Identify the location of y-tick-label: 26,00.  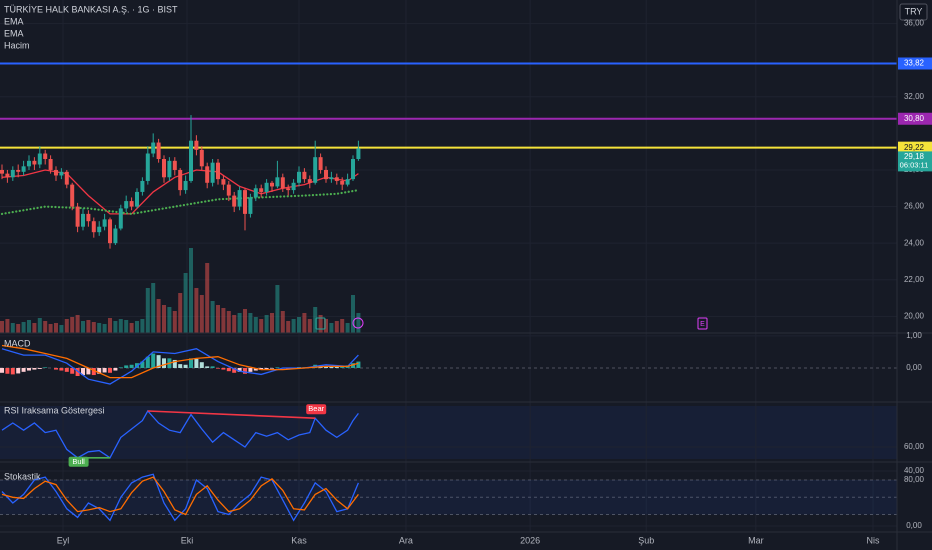
(914, 206).